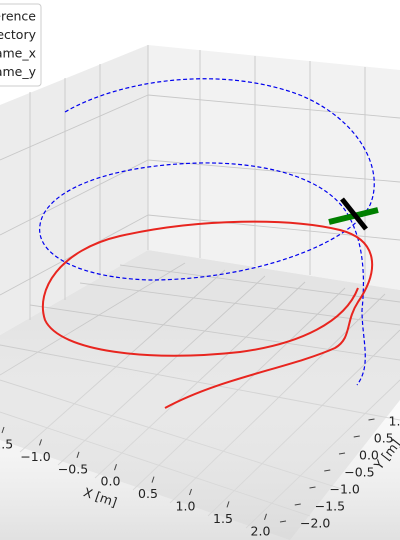 This screenshot has width=400, height=540. Describe the element at coordinates (18, 53) in the screenshot. I see `legend-label: frame_x` at that location.